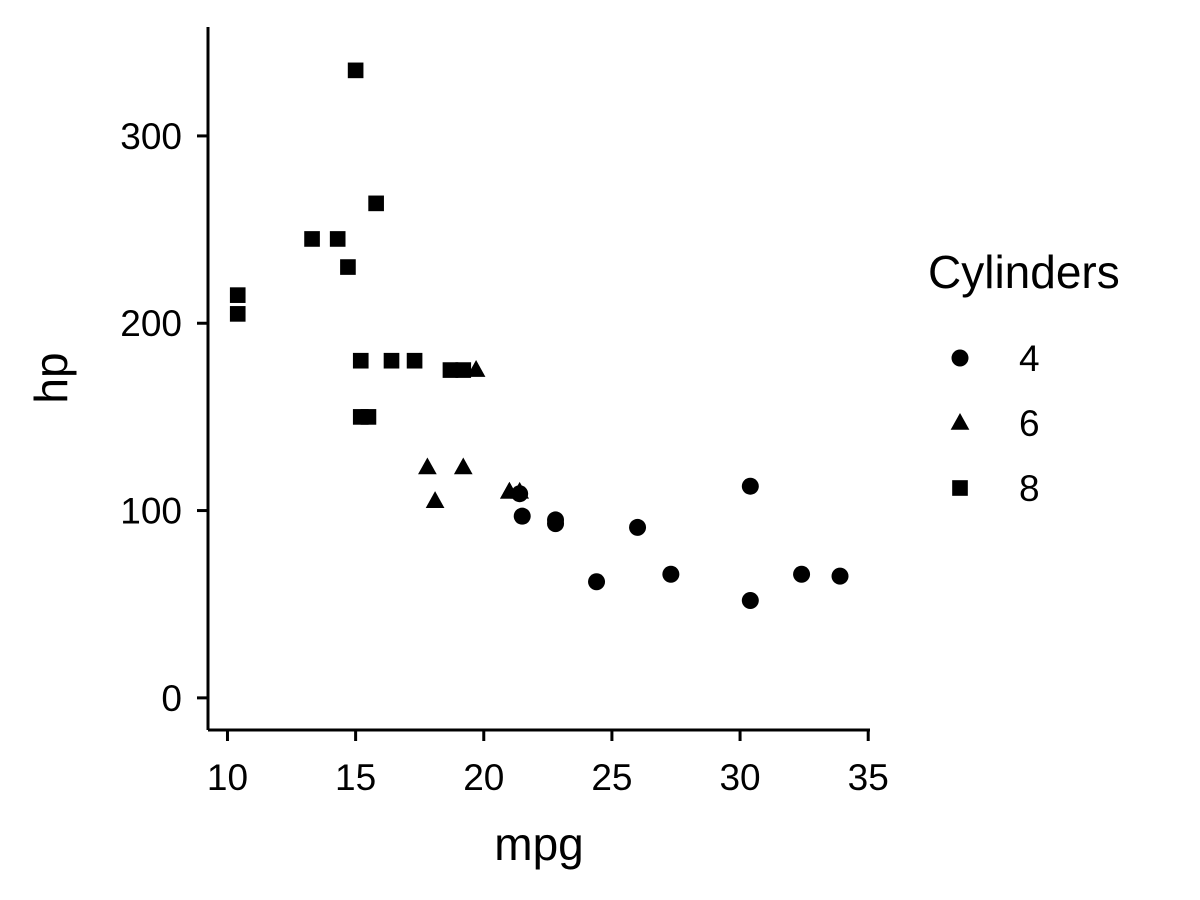 The width and height of the screenshot is (1200, 900). Describe the element at coordinates (868, 777) in the screenshot. I see `x-tick-label: 35` at that location.